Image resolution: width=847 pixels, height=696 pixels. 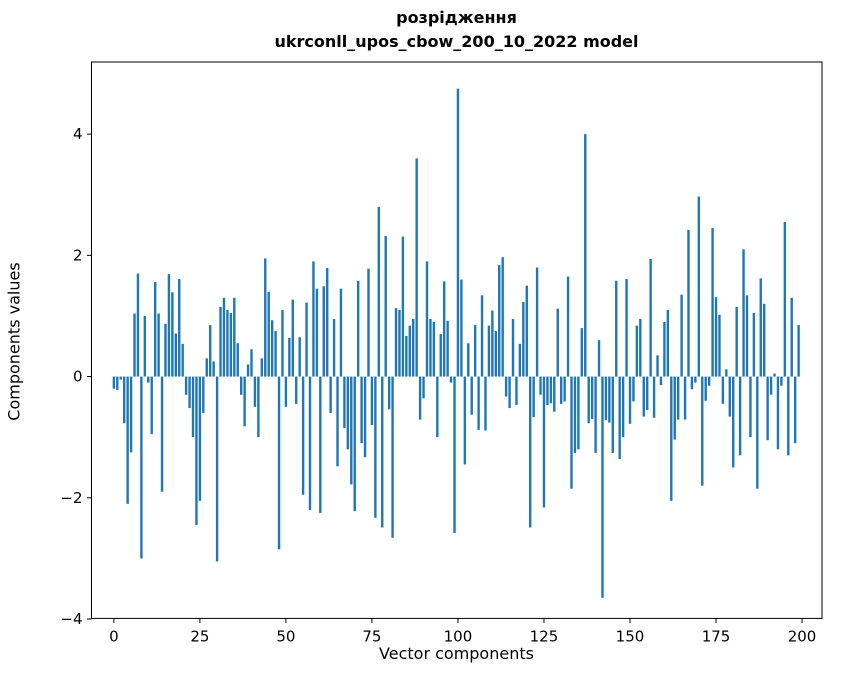 What do you see at coordinates (456, 653) in the screenshot?
I see `x-axis-label: Vector components` at bounding box center [456, 653].